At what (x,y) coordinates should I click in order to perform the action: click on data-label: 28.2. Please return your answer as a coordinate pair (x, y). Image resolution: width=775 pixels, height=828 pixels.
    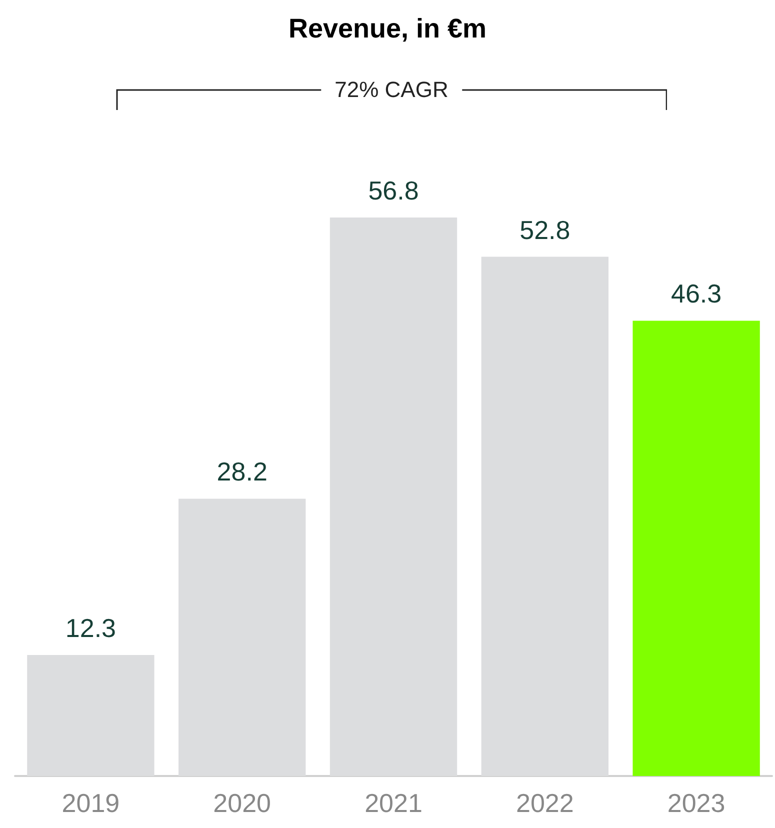
    Looking at the image, I should click on (242, 471).